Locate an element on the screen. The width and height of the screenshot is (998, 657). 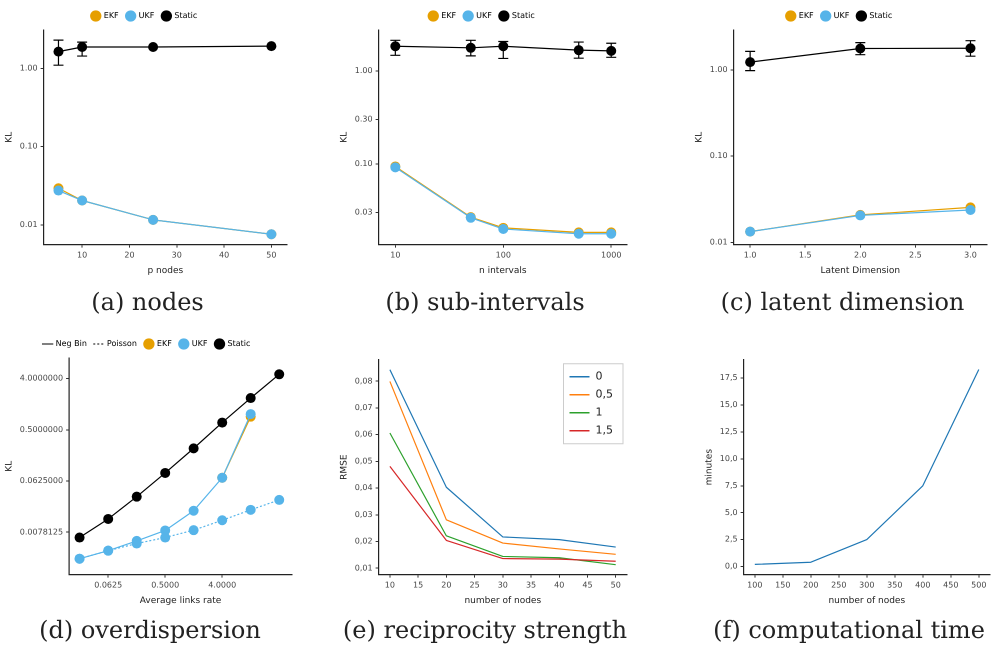
x-axis-title: Latent Dimension is located at coordinates (860, 271).